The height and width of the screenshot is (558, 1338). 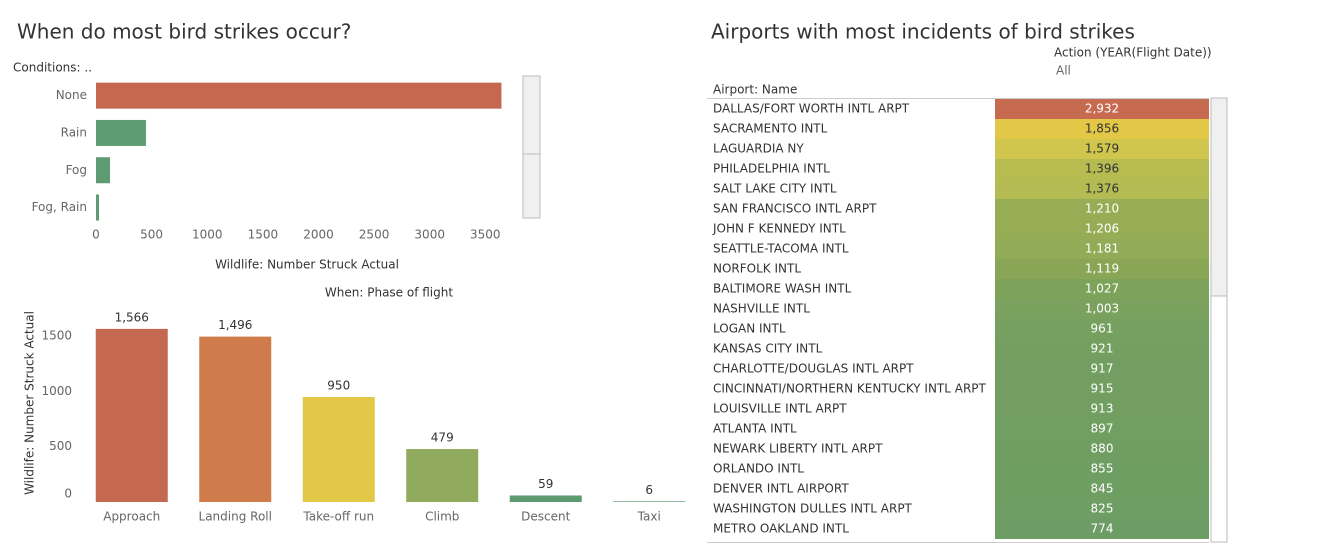 I want to click on y-tick-label: 500, so click(x=60, y=446).